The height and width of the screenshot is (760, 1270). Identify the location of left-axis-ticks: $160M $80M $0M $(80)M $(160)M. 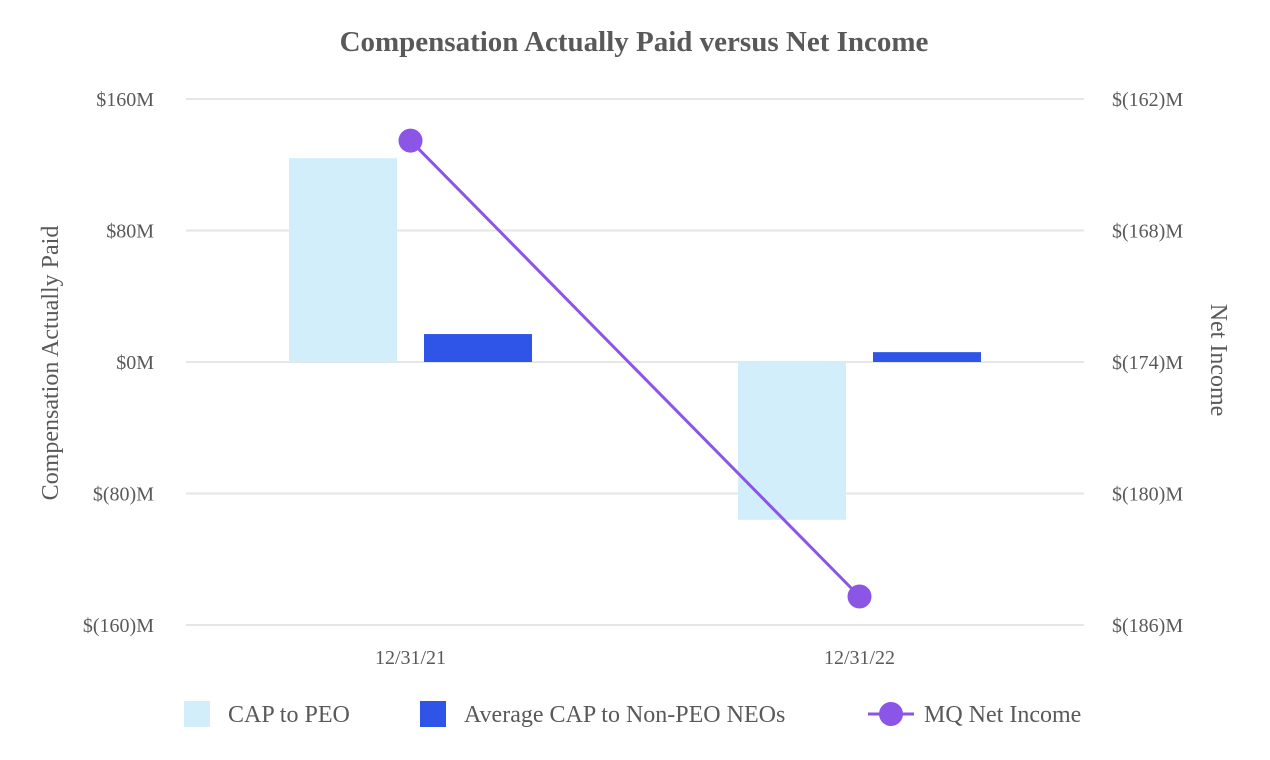
(118, 363).